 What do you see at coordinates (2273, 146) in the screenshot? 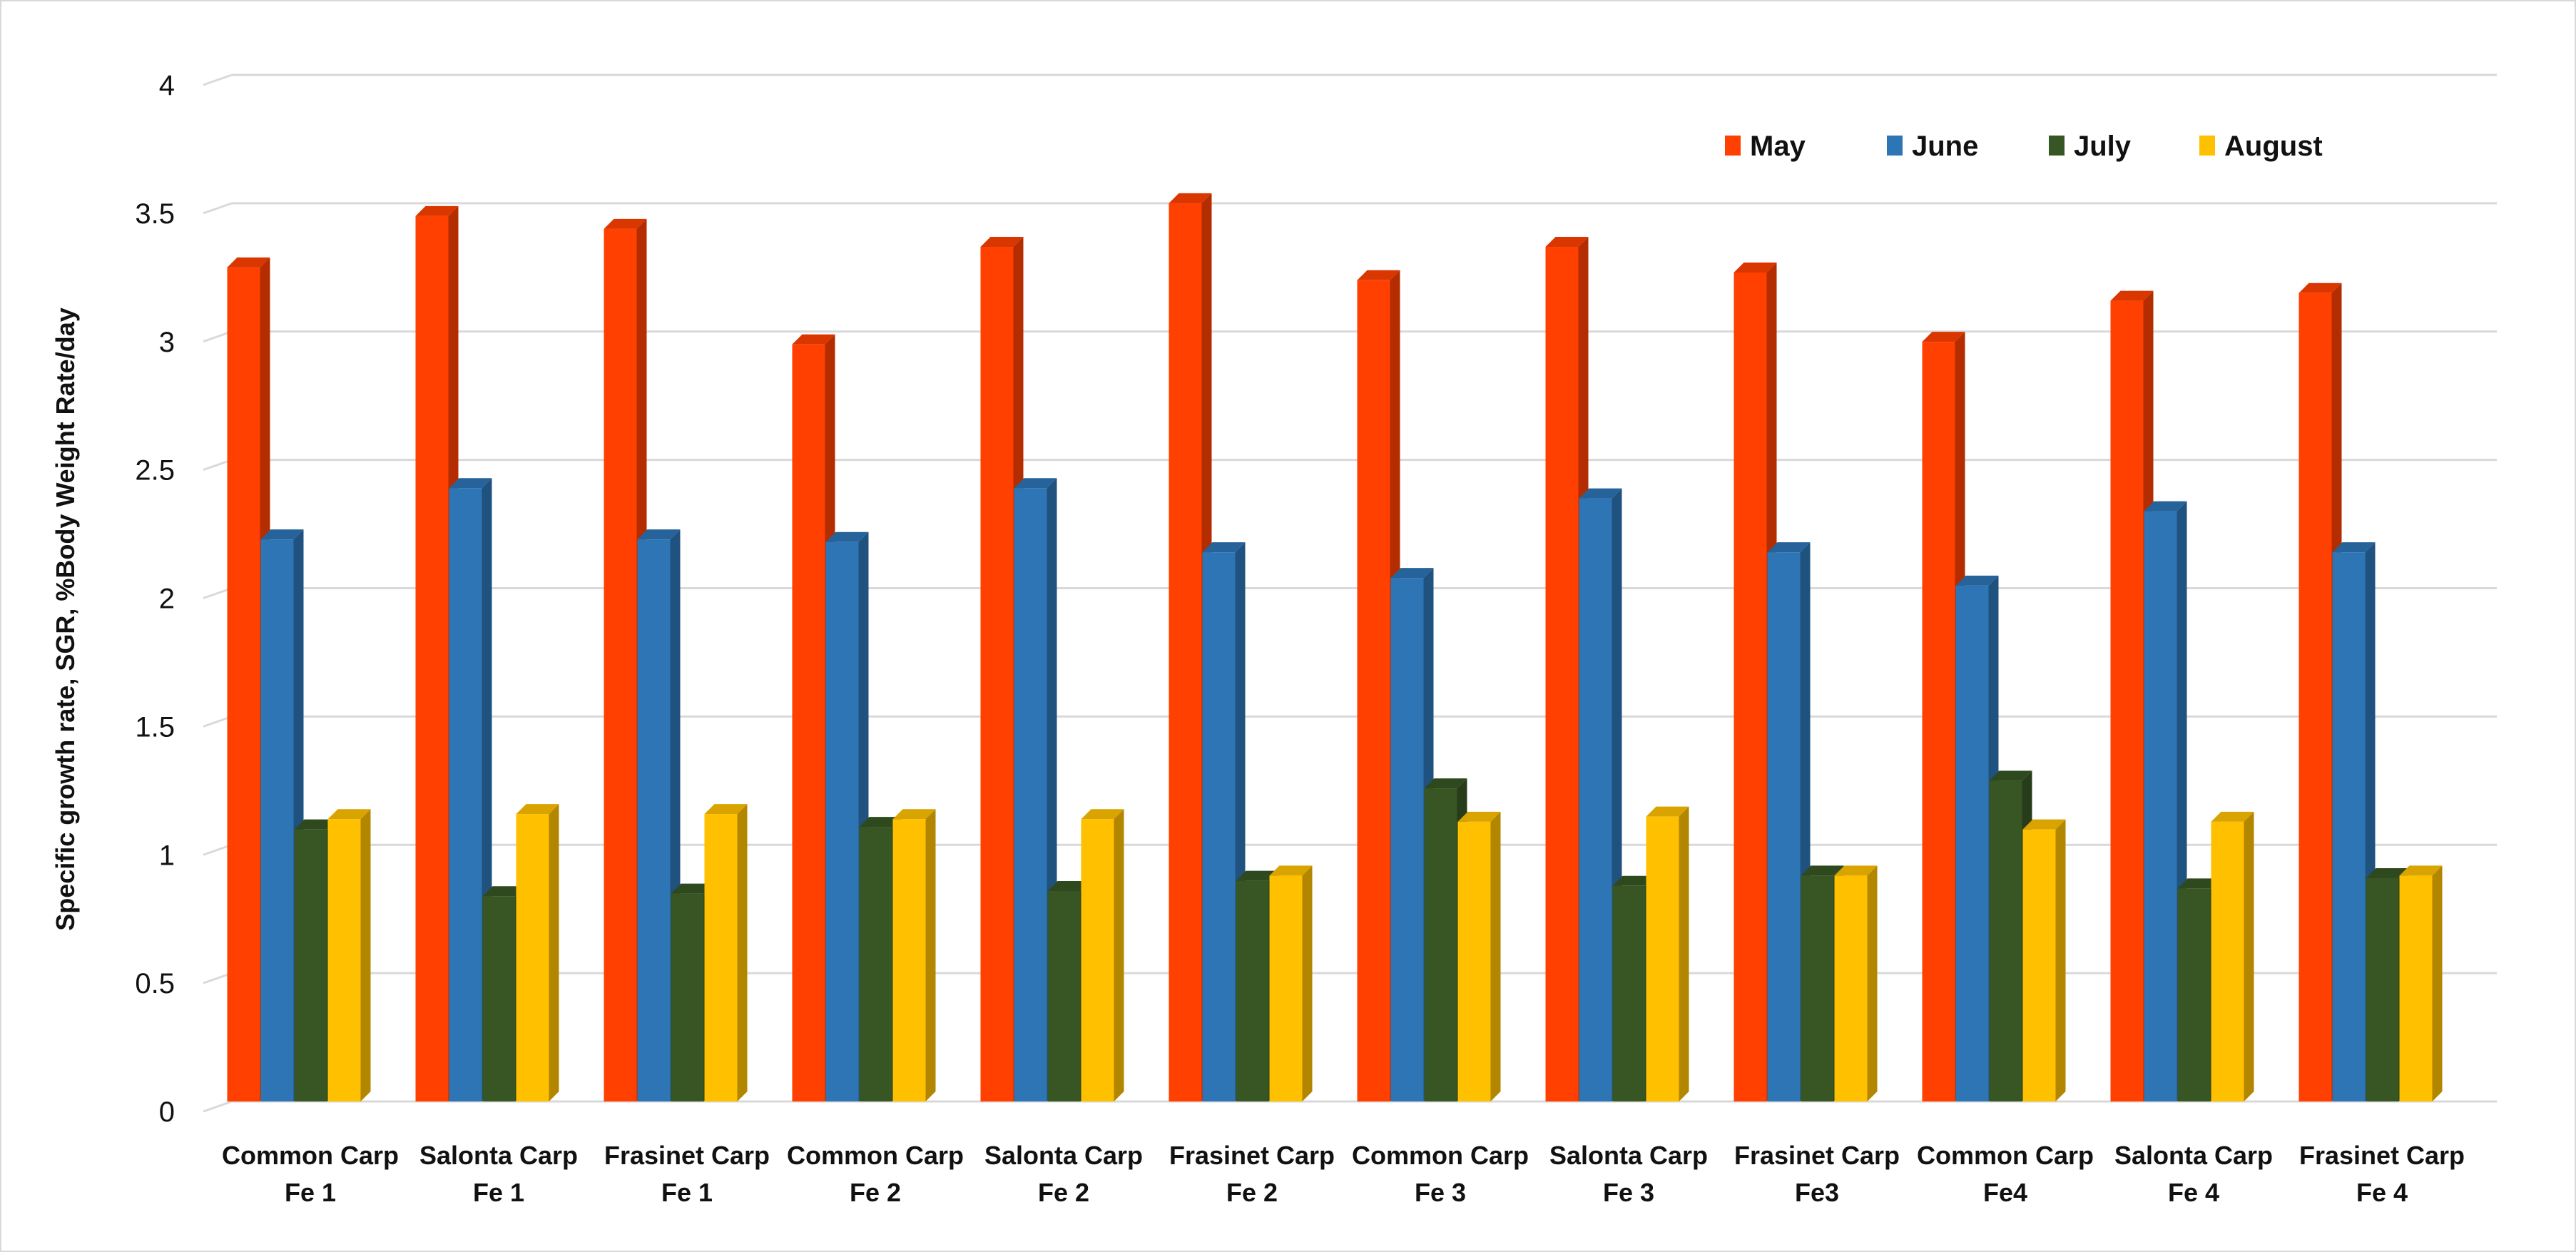
I see `legend-label: August` at bounding box center [2273, 146].